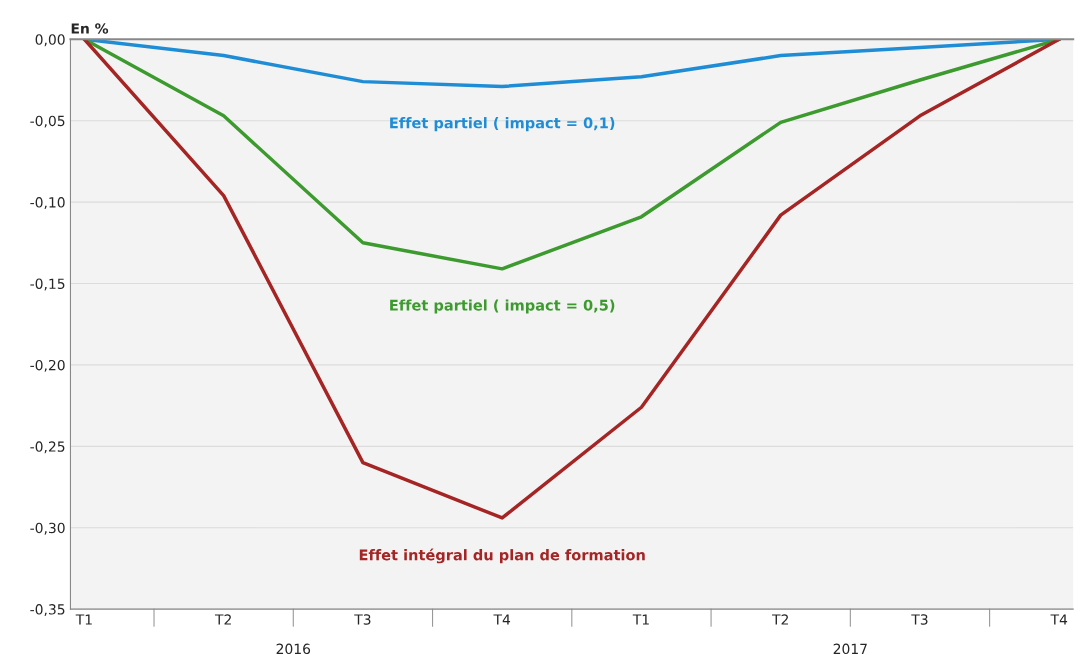 The image size is (1084, 655). Describe the element at coordinates (47, 528) in the screenshot. I see `y-tick-label: -0,30` at that location.